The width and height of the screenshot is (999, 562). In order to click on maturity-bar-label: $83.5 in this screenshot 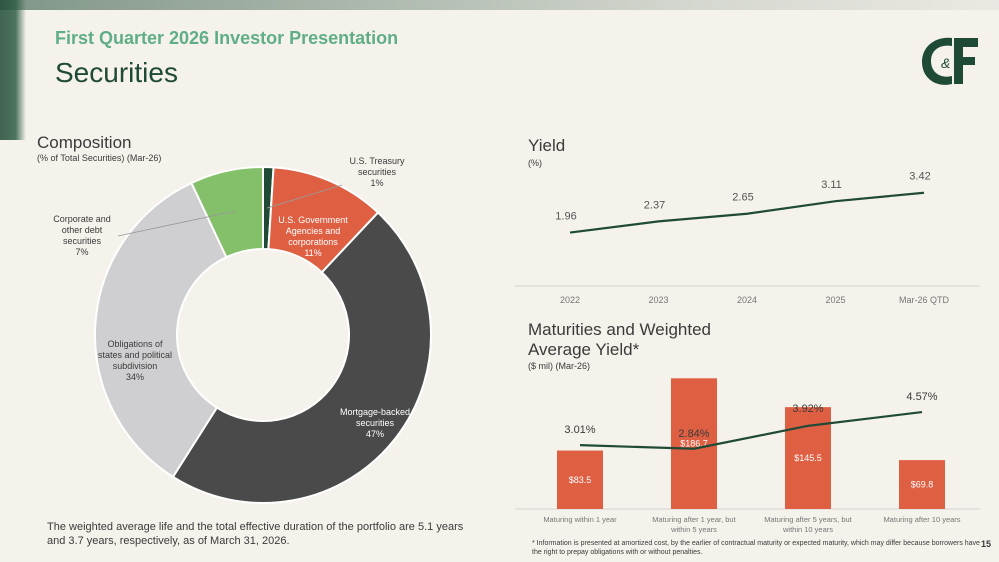, I will do `click(580, 480)`.